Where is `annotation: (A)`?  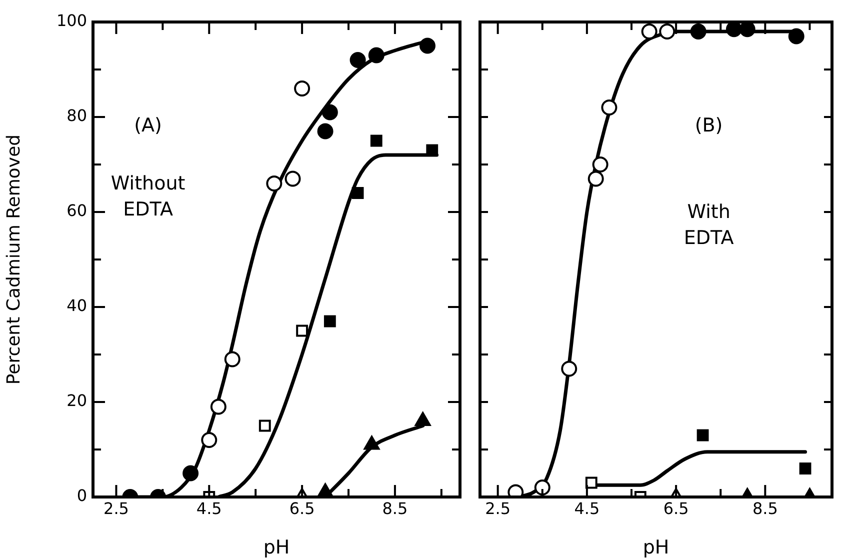 annotation: (A) is located at coordinates (148, 125).